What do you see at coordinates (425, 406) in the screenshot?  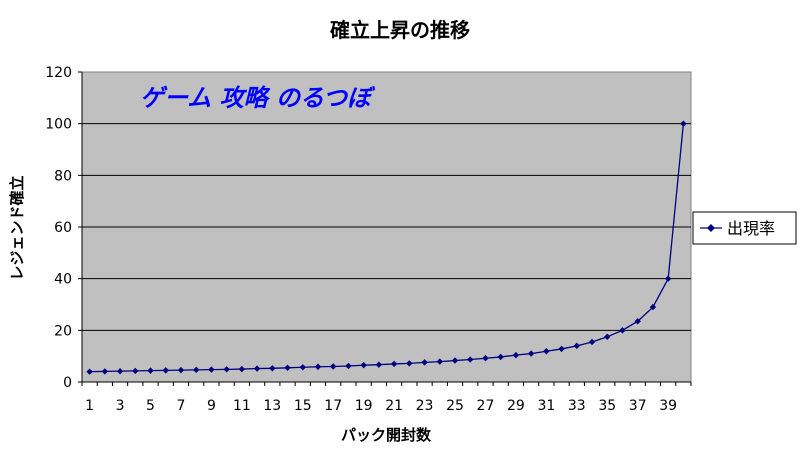 I see `x-tick-label: 23` at bounding box center [425, 406].